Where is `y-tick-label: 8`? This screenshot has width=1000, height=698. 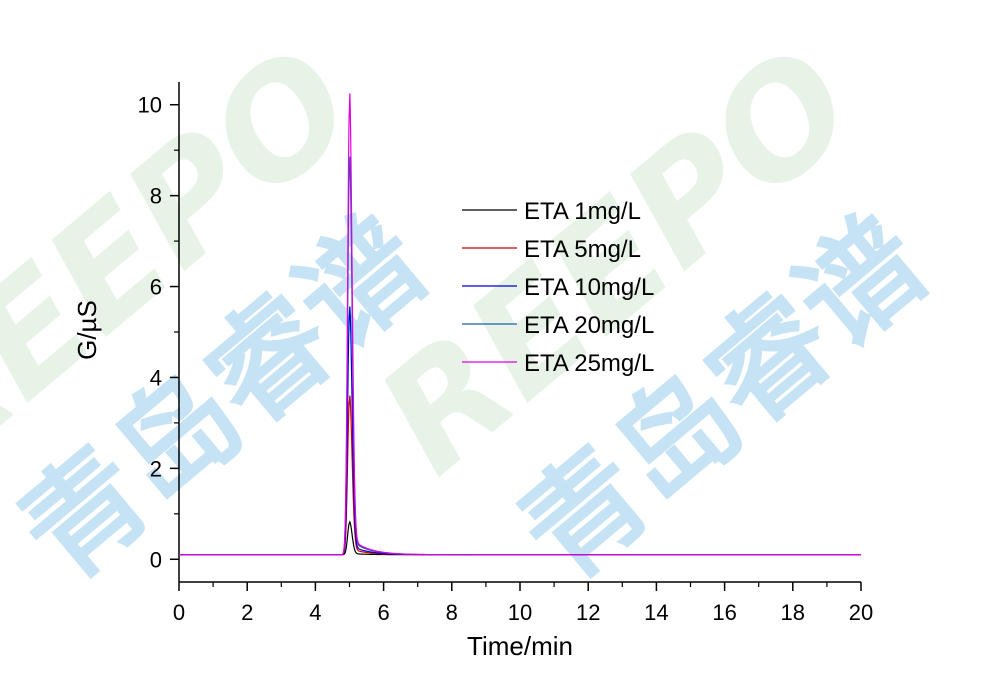 y-tick-label: 8 is located at coordinates (156, 196).